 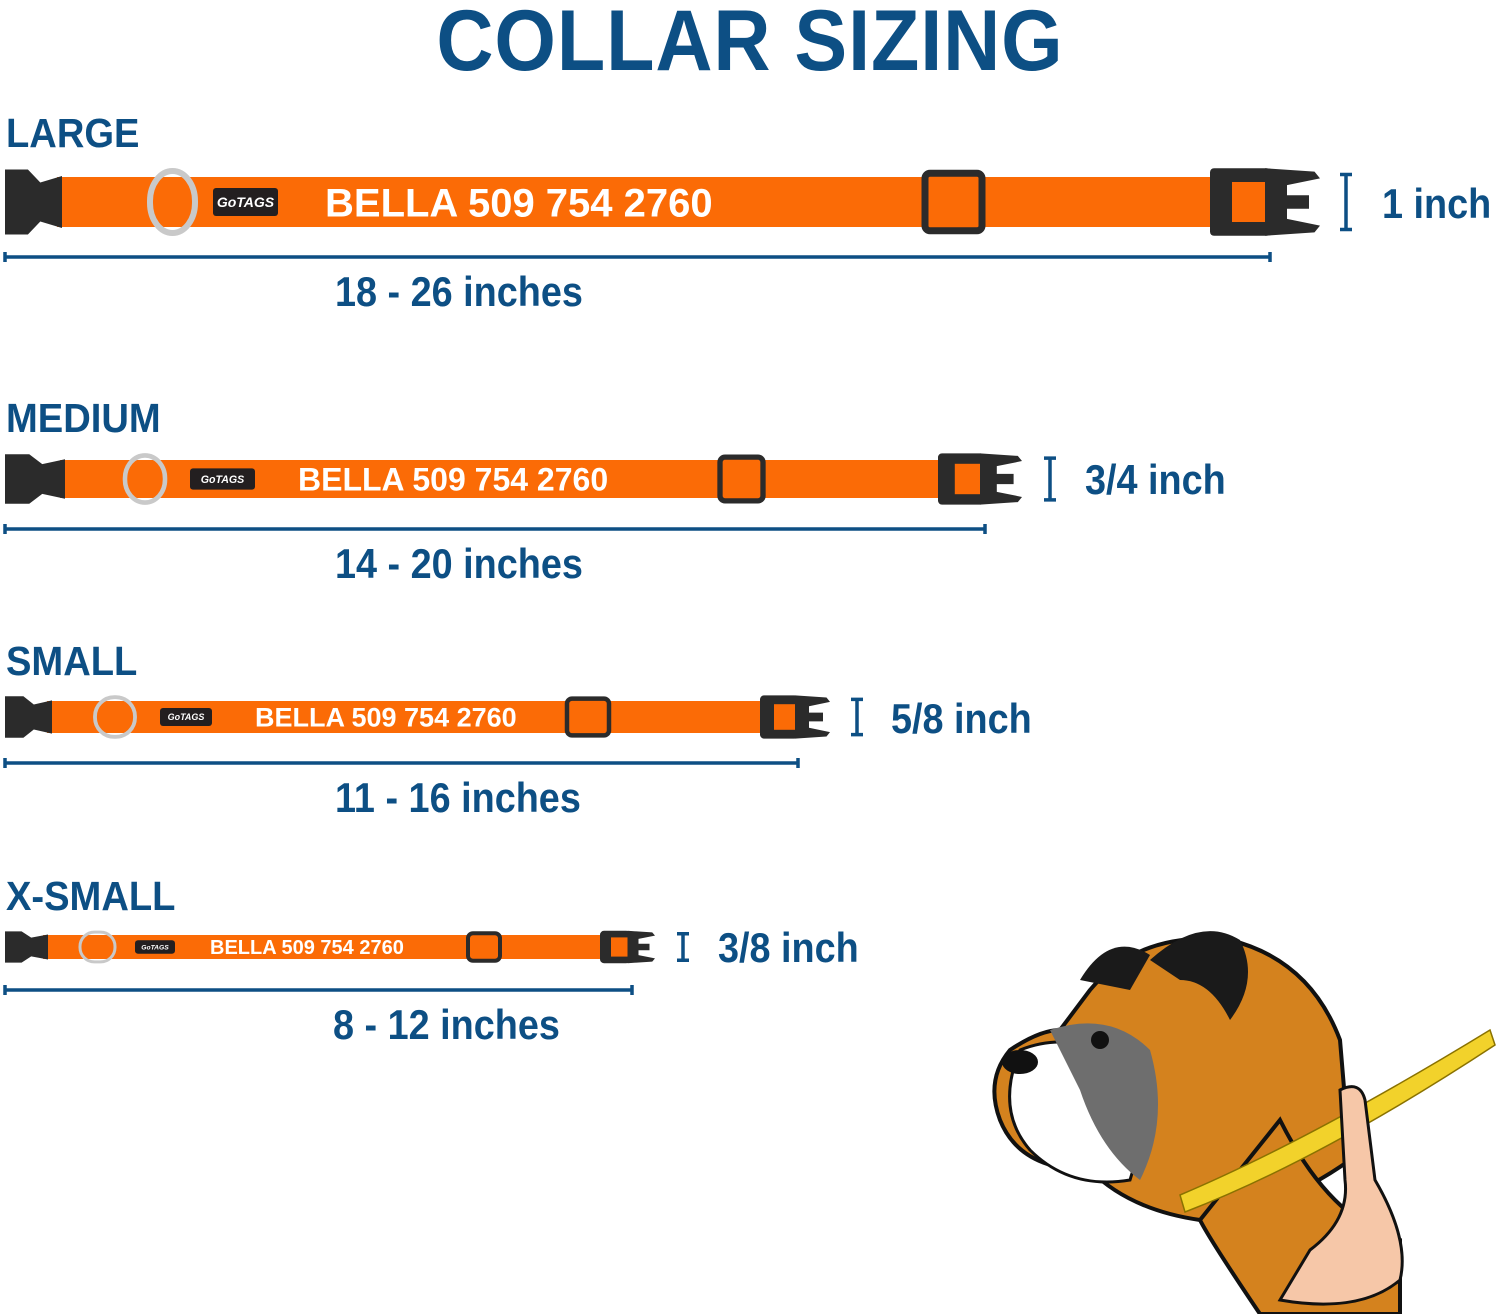 I want to click on collar-small: GoTAGS BELLA 509 754 2760, so click(x=433, y=731).